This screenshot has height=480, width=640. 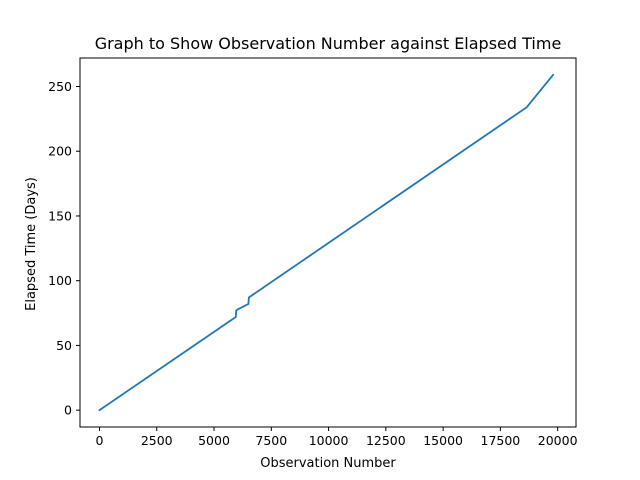 I want to click on x-tick-label: 12500, so click(x=386, y=440).